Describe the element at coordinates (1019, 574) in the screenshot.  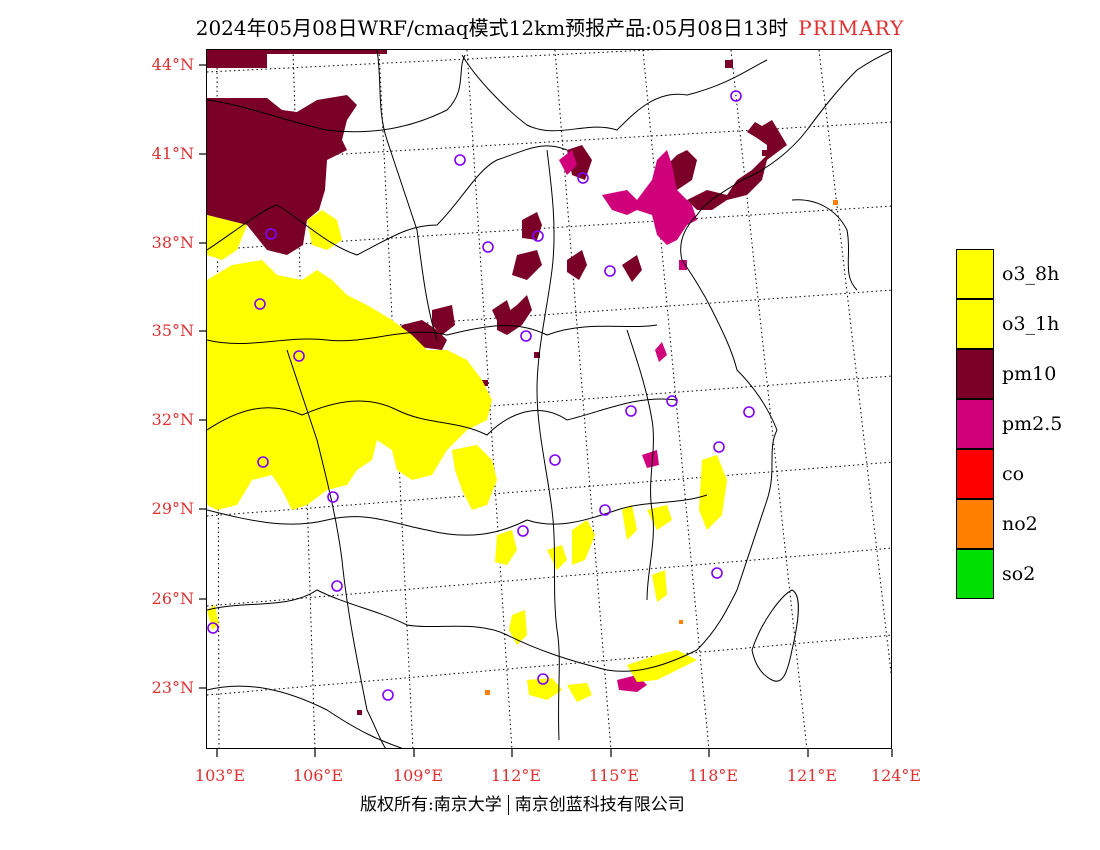
I see `legend-label: so2` at that location.